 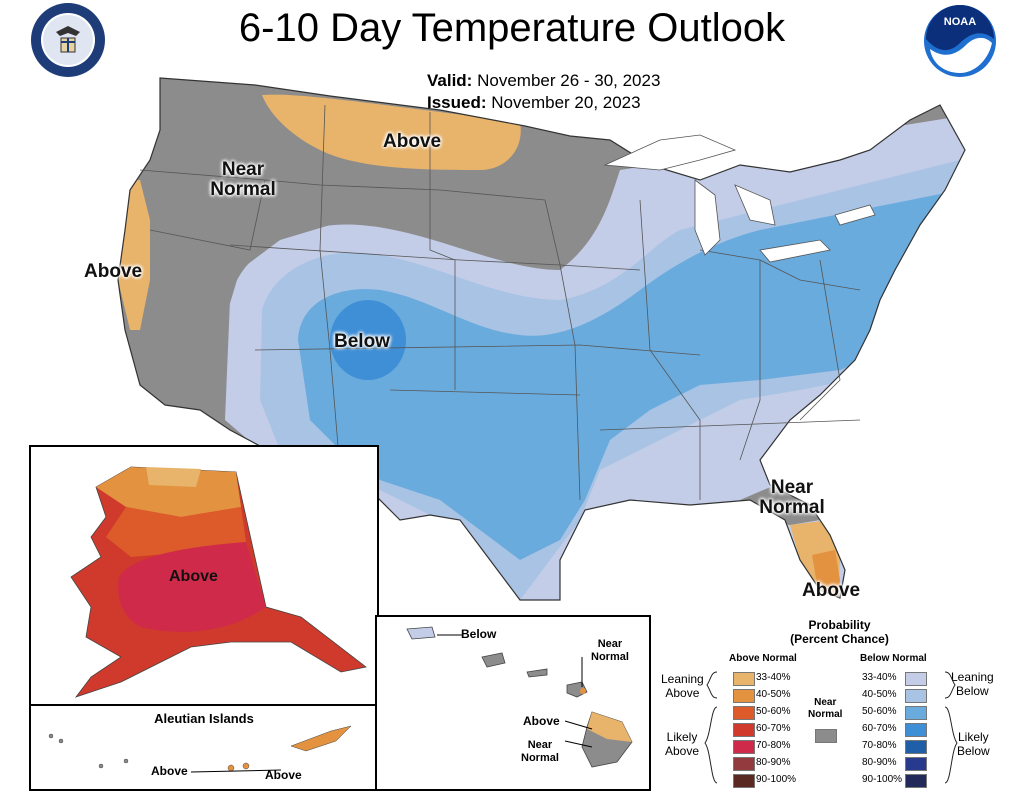 What do you see at coordinates (972, 677) in the screenshot?
I see `legend-leaning-below-line1: Leaning` at bounding box center [972, 677].